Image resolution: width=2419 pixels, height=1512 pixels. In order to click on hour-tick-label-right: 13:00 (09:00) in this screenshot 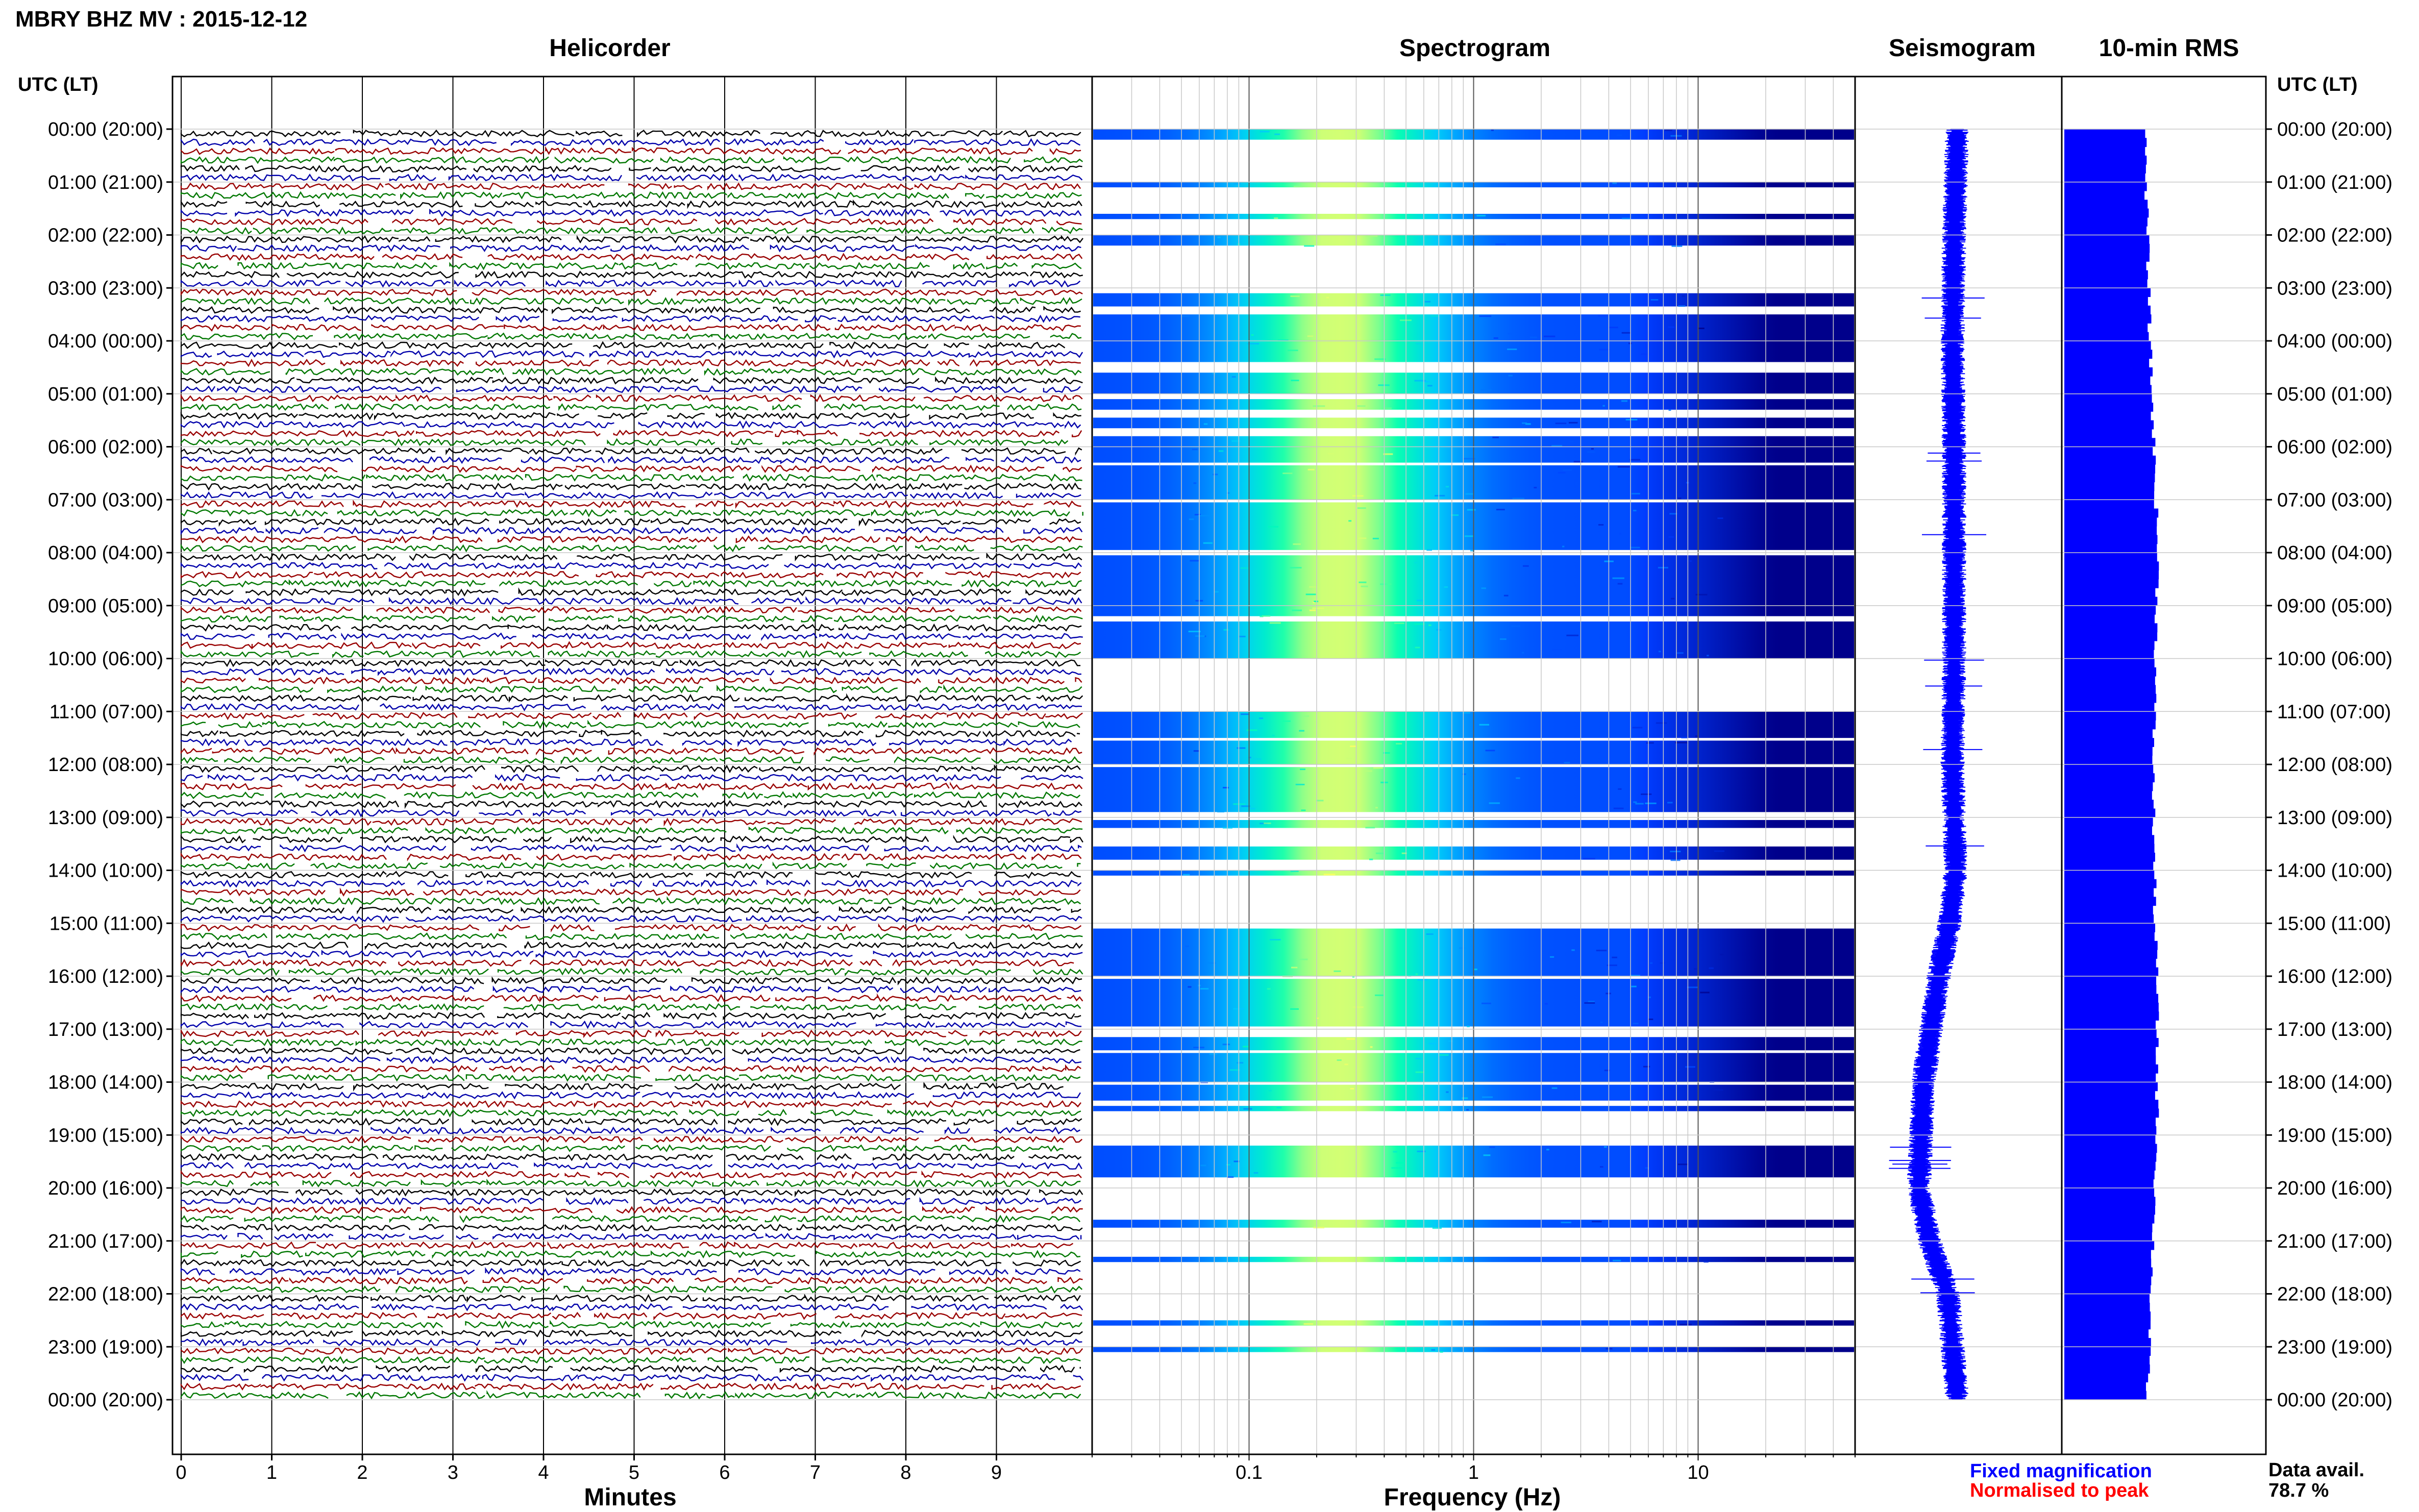, I will do `click(2334, 818)`.